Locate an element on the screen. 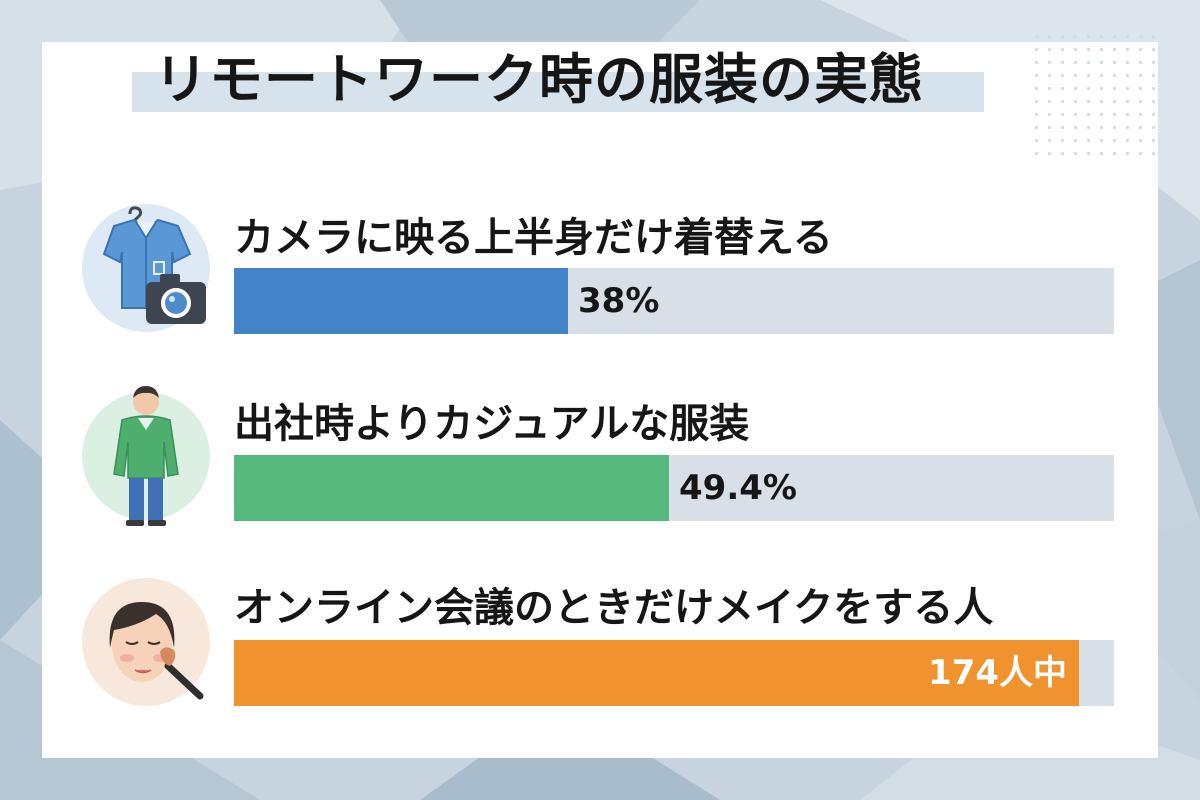 The height and width of the screenshot is (800, 1200). makeup-face-icon is located at coordinates (146, 642).